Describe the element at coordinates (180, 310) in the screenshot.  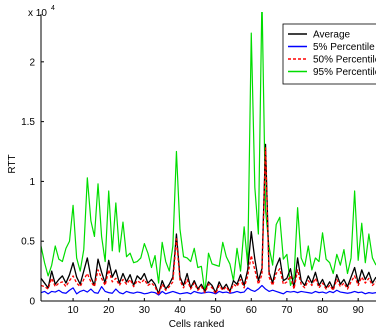
I see `x-tick-label: 40` at that location.